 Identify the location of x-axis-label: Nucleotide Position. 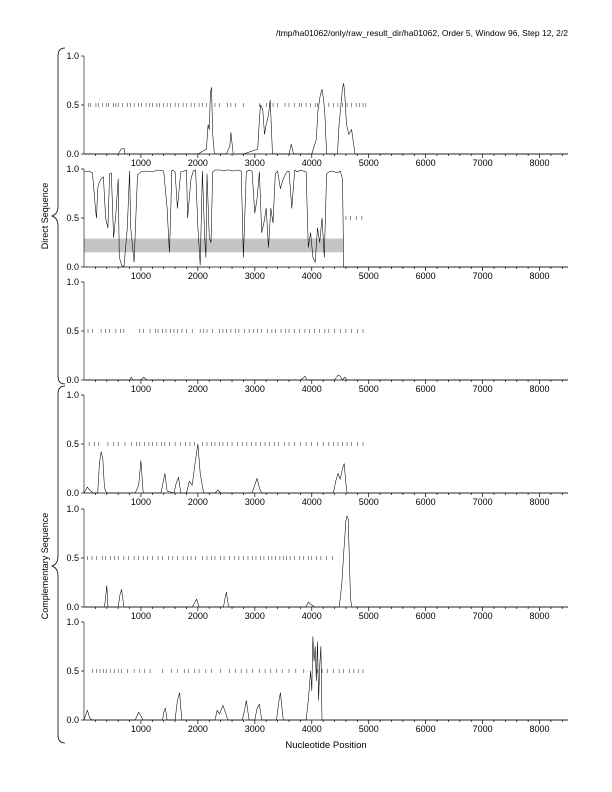
(325, 745).